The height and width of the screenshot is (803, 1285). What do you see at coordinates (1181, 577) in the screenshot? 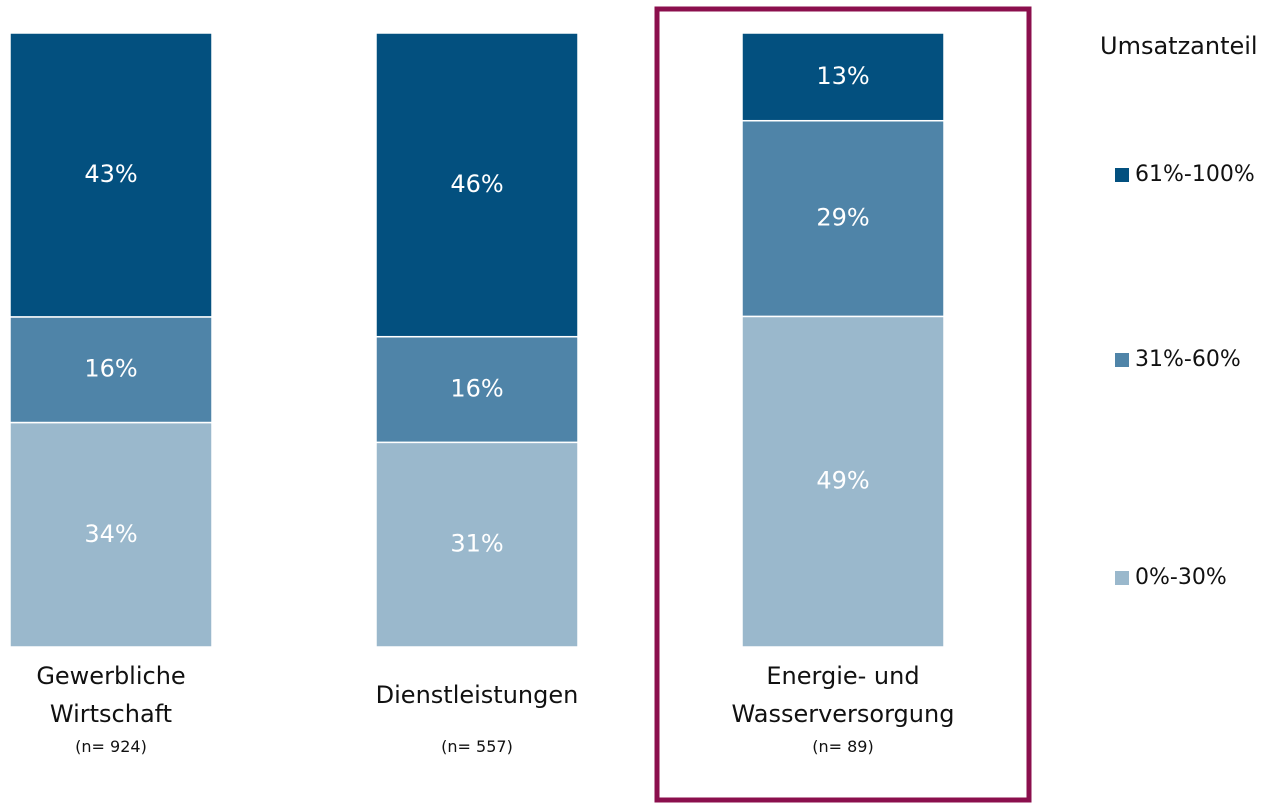
I see `legend-label: 0%-30%` at bounding box center [1181, 577].